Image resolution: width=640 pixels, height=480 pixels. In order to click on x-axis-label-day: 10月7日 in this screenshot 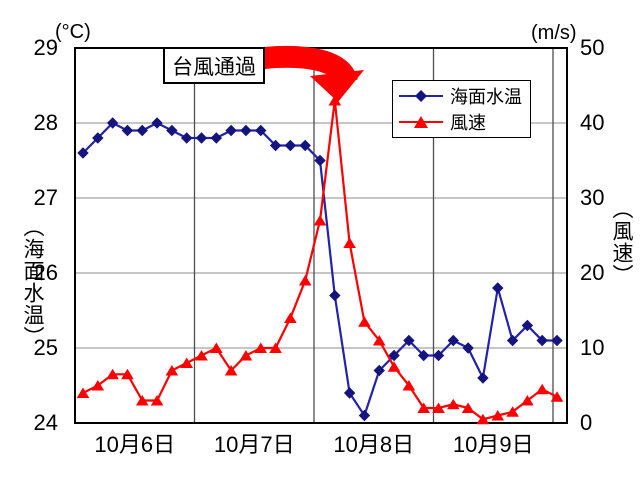, I will do `click(254, 444)`.